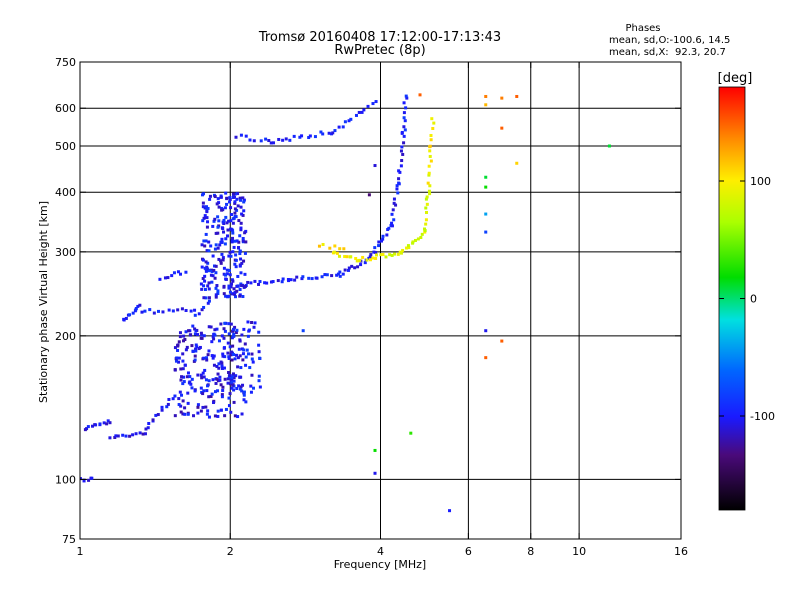 This screenshot has width=800, height=600. I want to click on y-tick-label: 500, so click(65, 146).